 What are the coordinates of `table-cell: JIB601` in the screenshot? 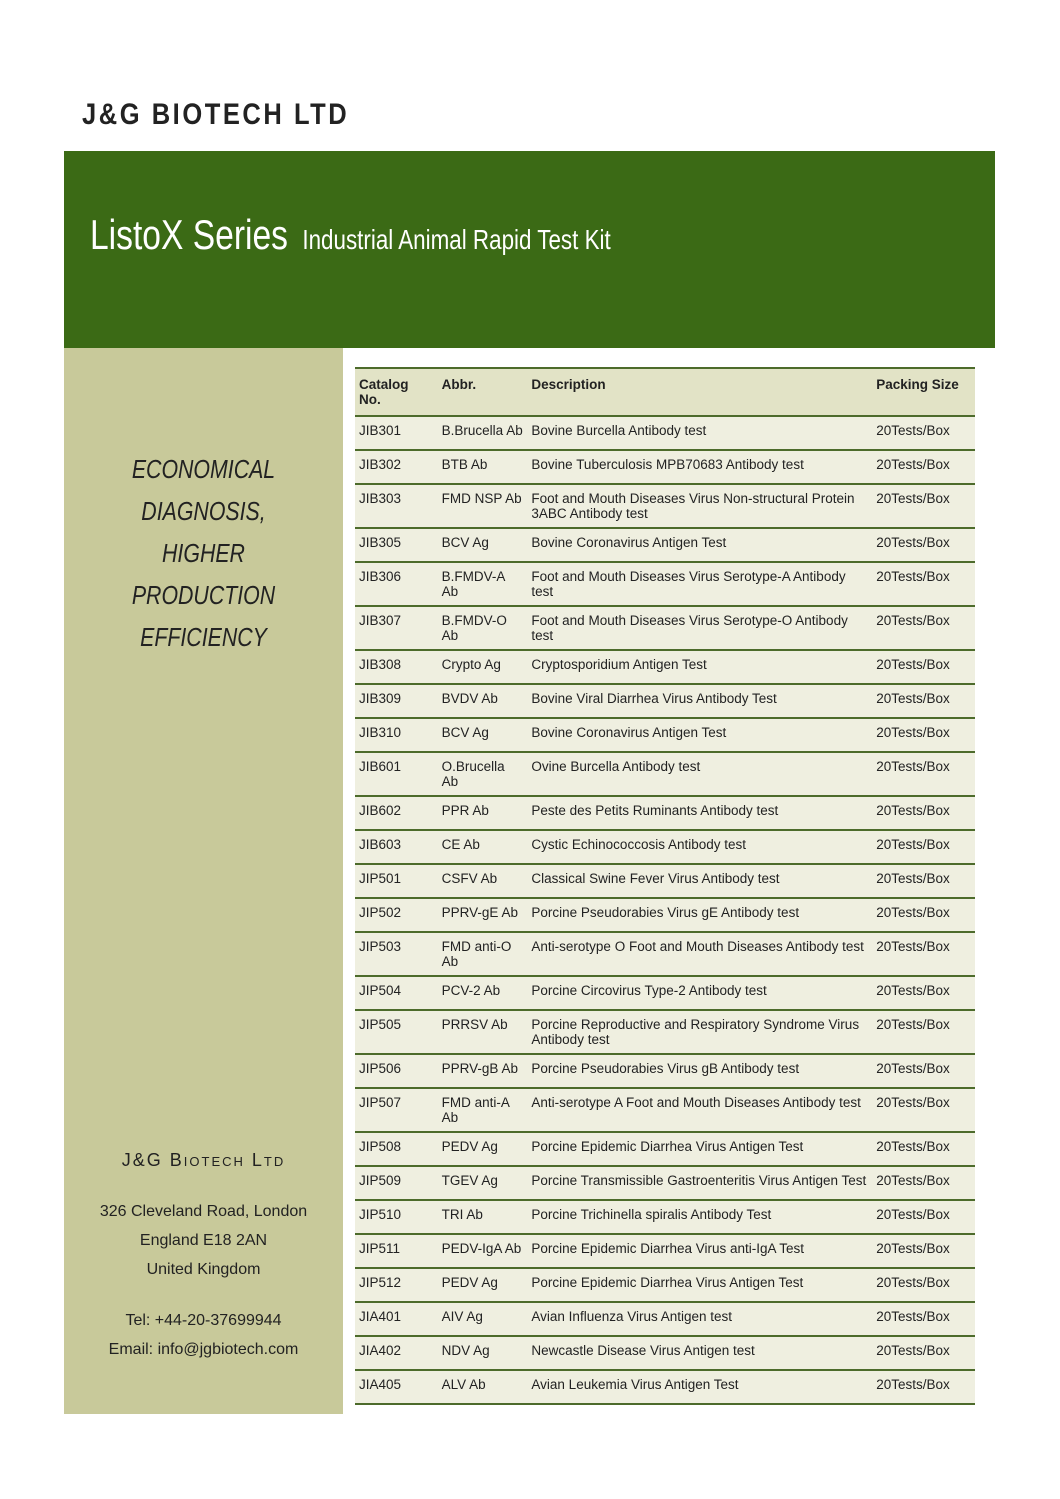 It's located at (396, 774).